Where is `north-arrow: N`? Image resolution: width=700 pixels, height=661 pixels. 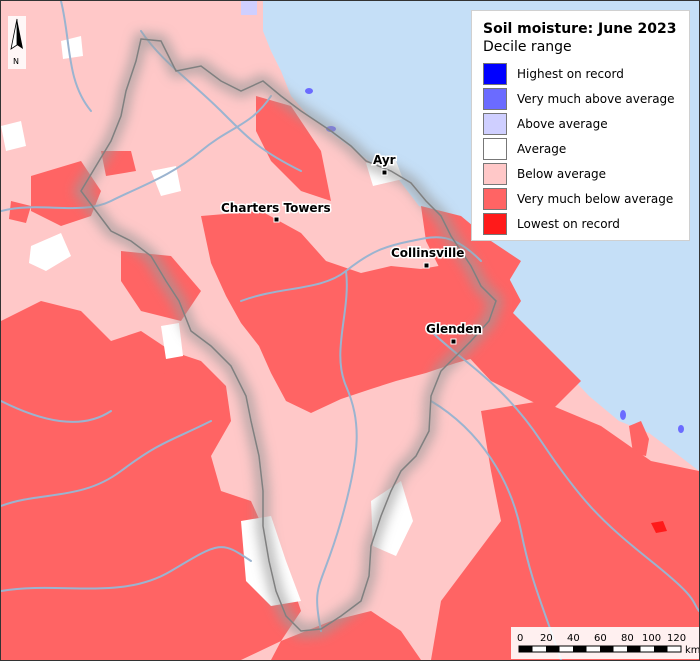
north-arrow: N is located at coordinates (17, 42).